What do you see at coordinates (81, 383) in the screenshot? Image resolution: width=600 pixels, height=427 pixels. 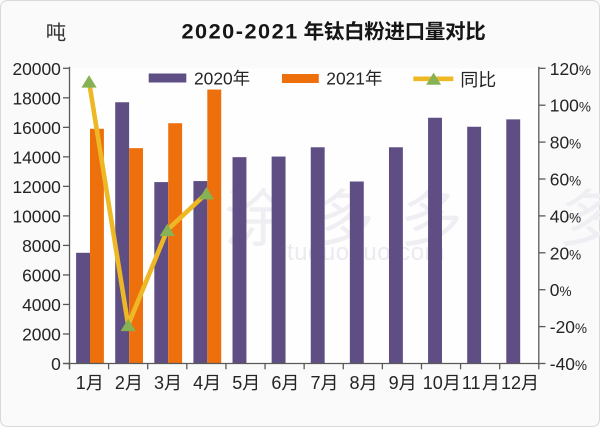 I see `svg-text: 1` at bounding box center [81, 383].